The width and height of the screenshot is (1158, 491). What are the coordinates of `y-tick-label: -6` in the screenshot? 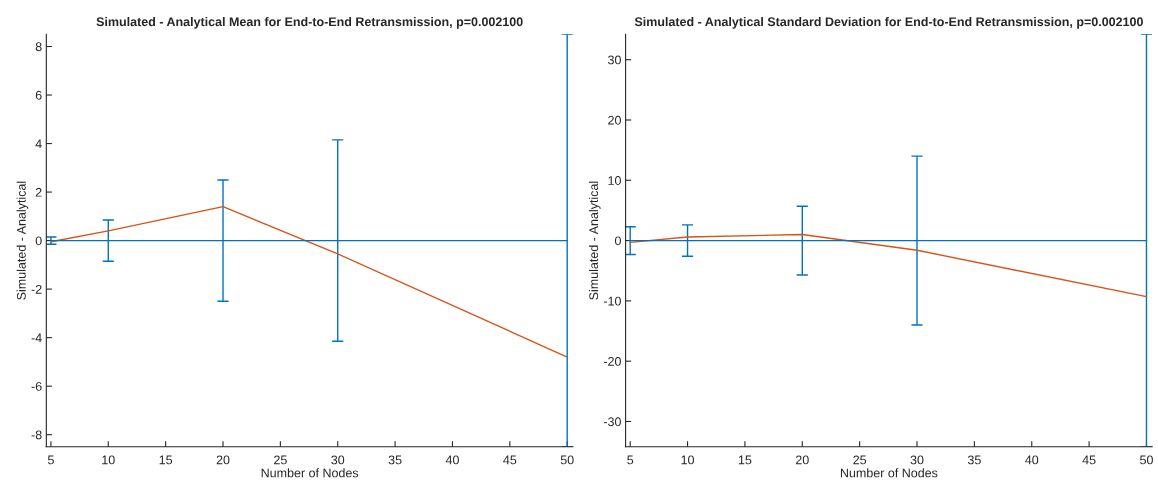 It's located at (36, 386).